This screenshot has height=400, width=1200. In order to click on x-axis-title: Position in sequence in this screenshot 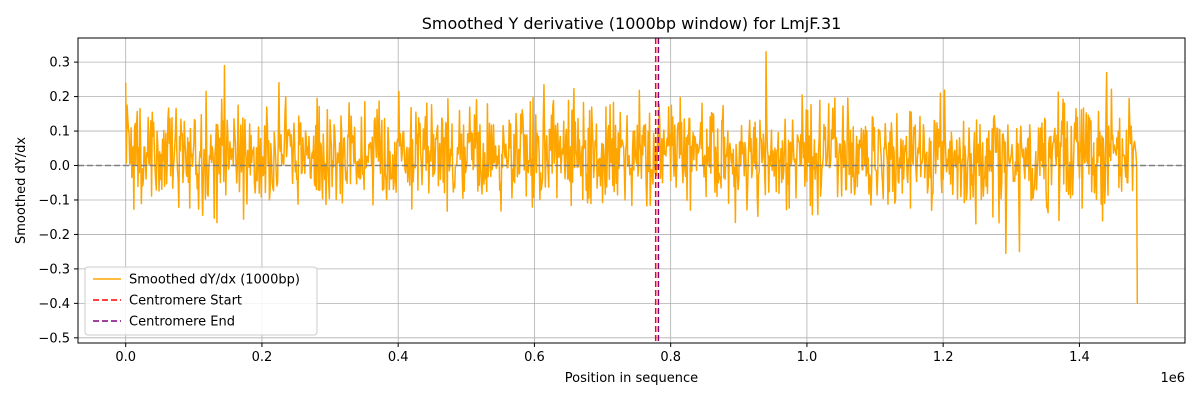, I will do `click(631, 378)`.